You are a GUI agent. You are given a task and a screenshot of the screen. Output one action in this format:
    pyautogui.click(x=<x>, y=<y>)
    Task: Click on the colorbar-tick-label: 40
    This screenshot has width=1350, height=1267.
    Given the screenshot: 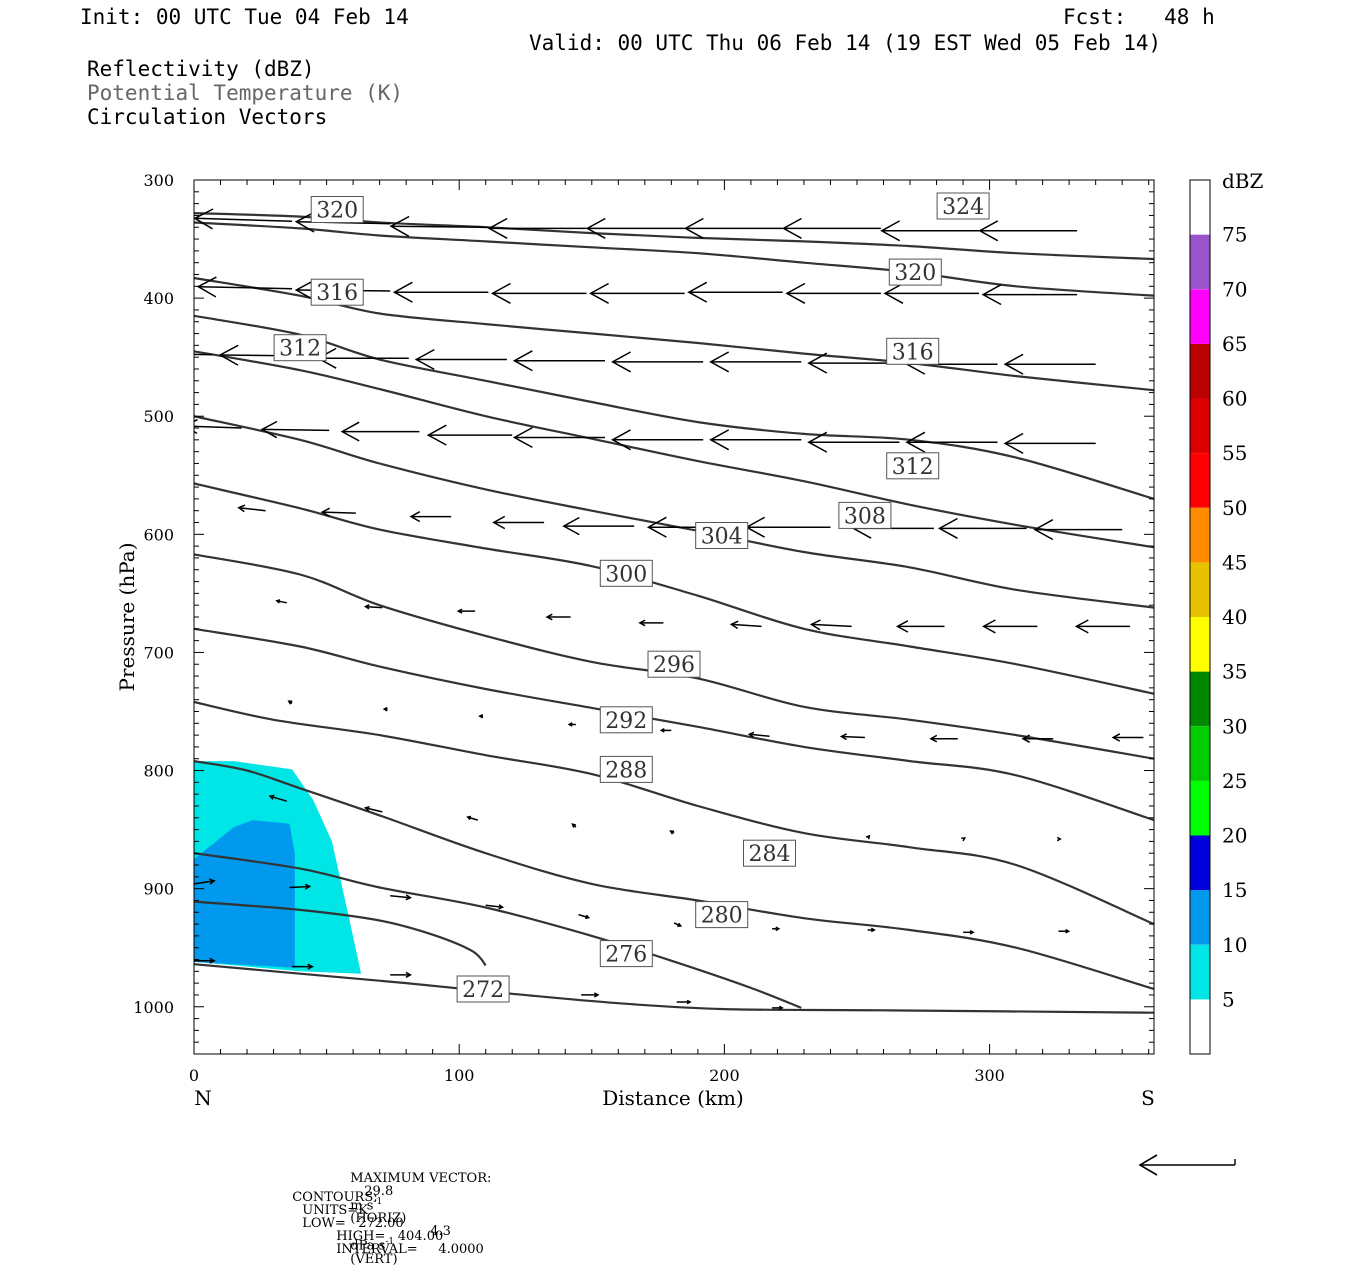 What is the action you would take?
    pyautogui.click(x=1234, y=617)
    